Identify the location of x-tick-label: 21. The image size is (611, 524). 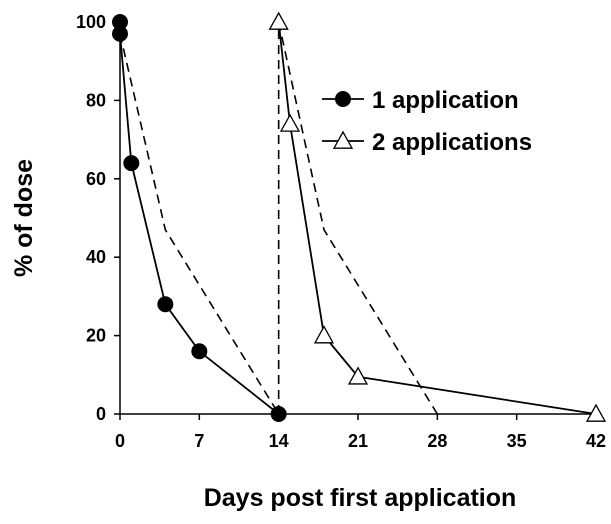
(358, 441).